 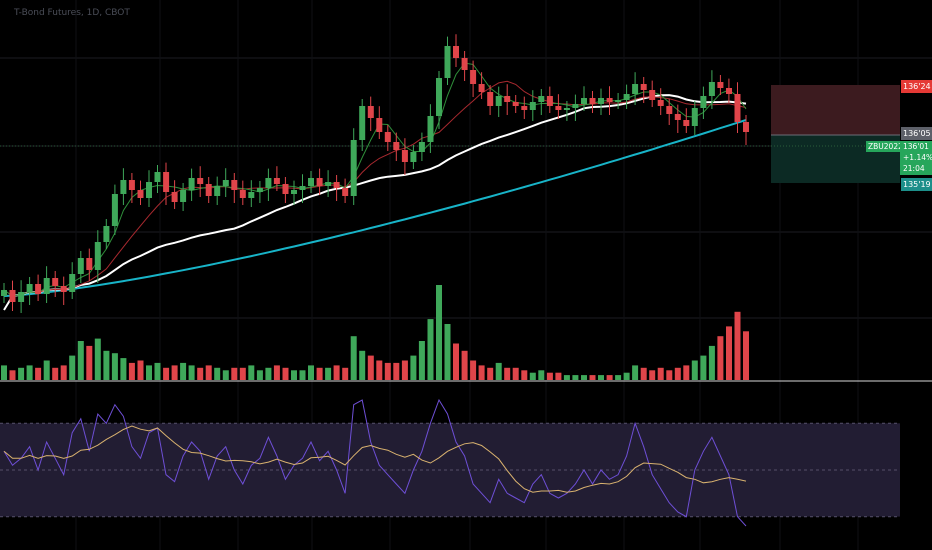 What do you see at coordinates (916, 133) in the screenshot?
I see `entry-price-tag: 136'05` at bounding box center [916, 133].